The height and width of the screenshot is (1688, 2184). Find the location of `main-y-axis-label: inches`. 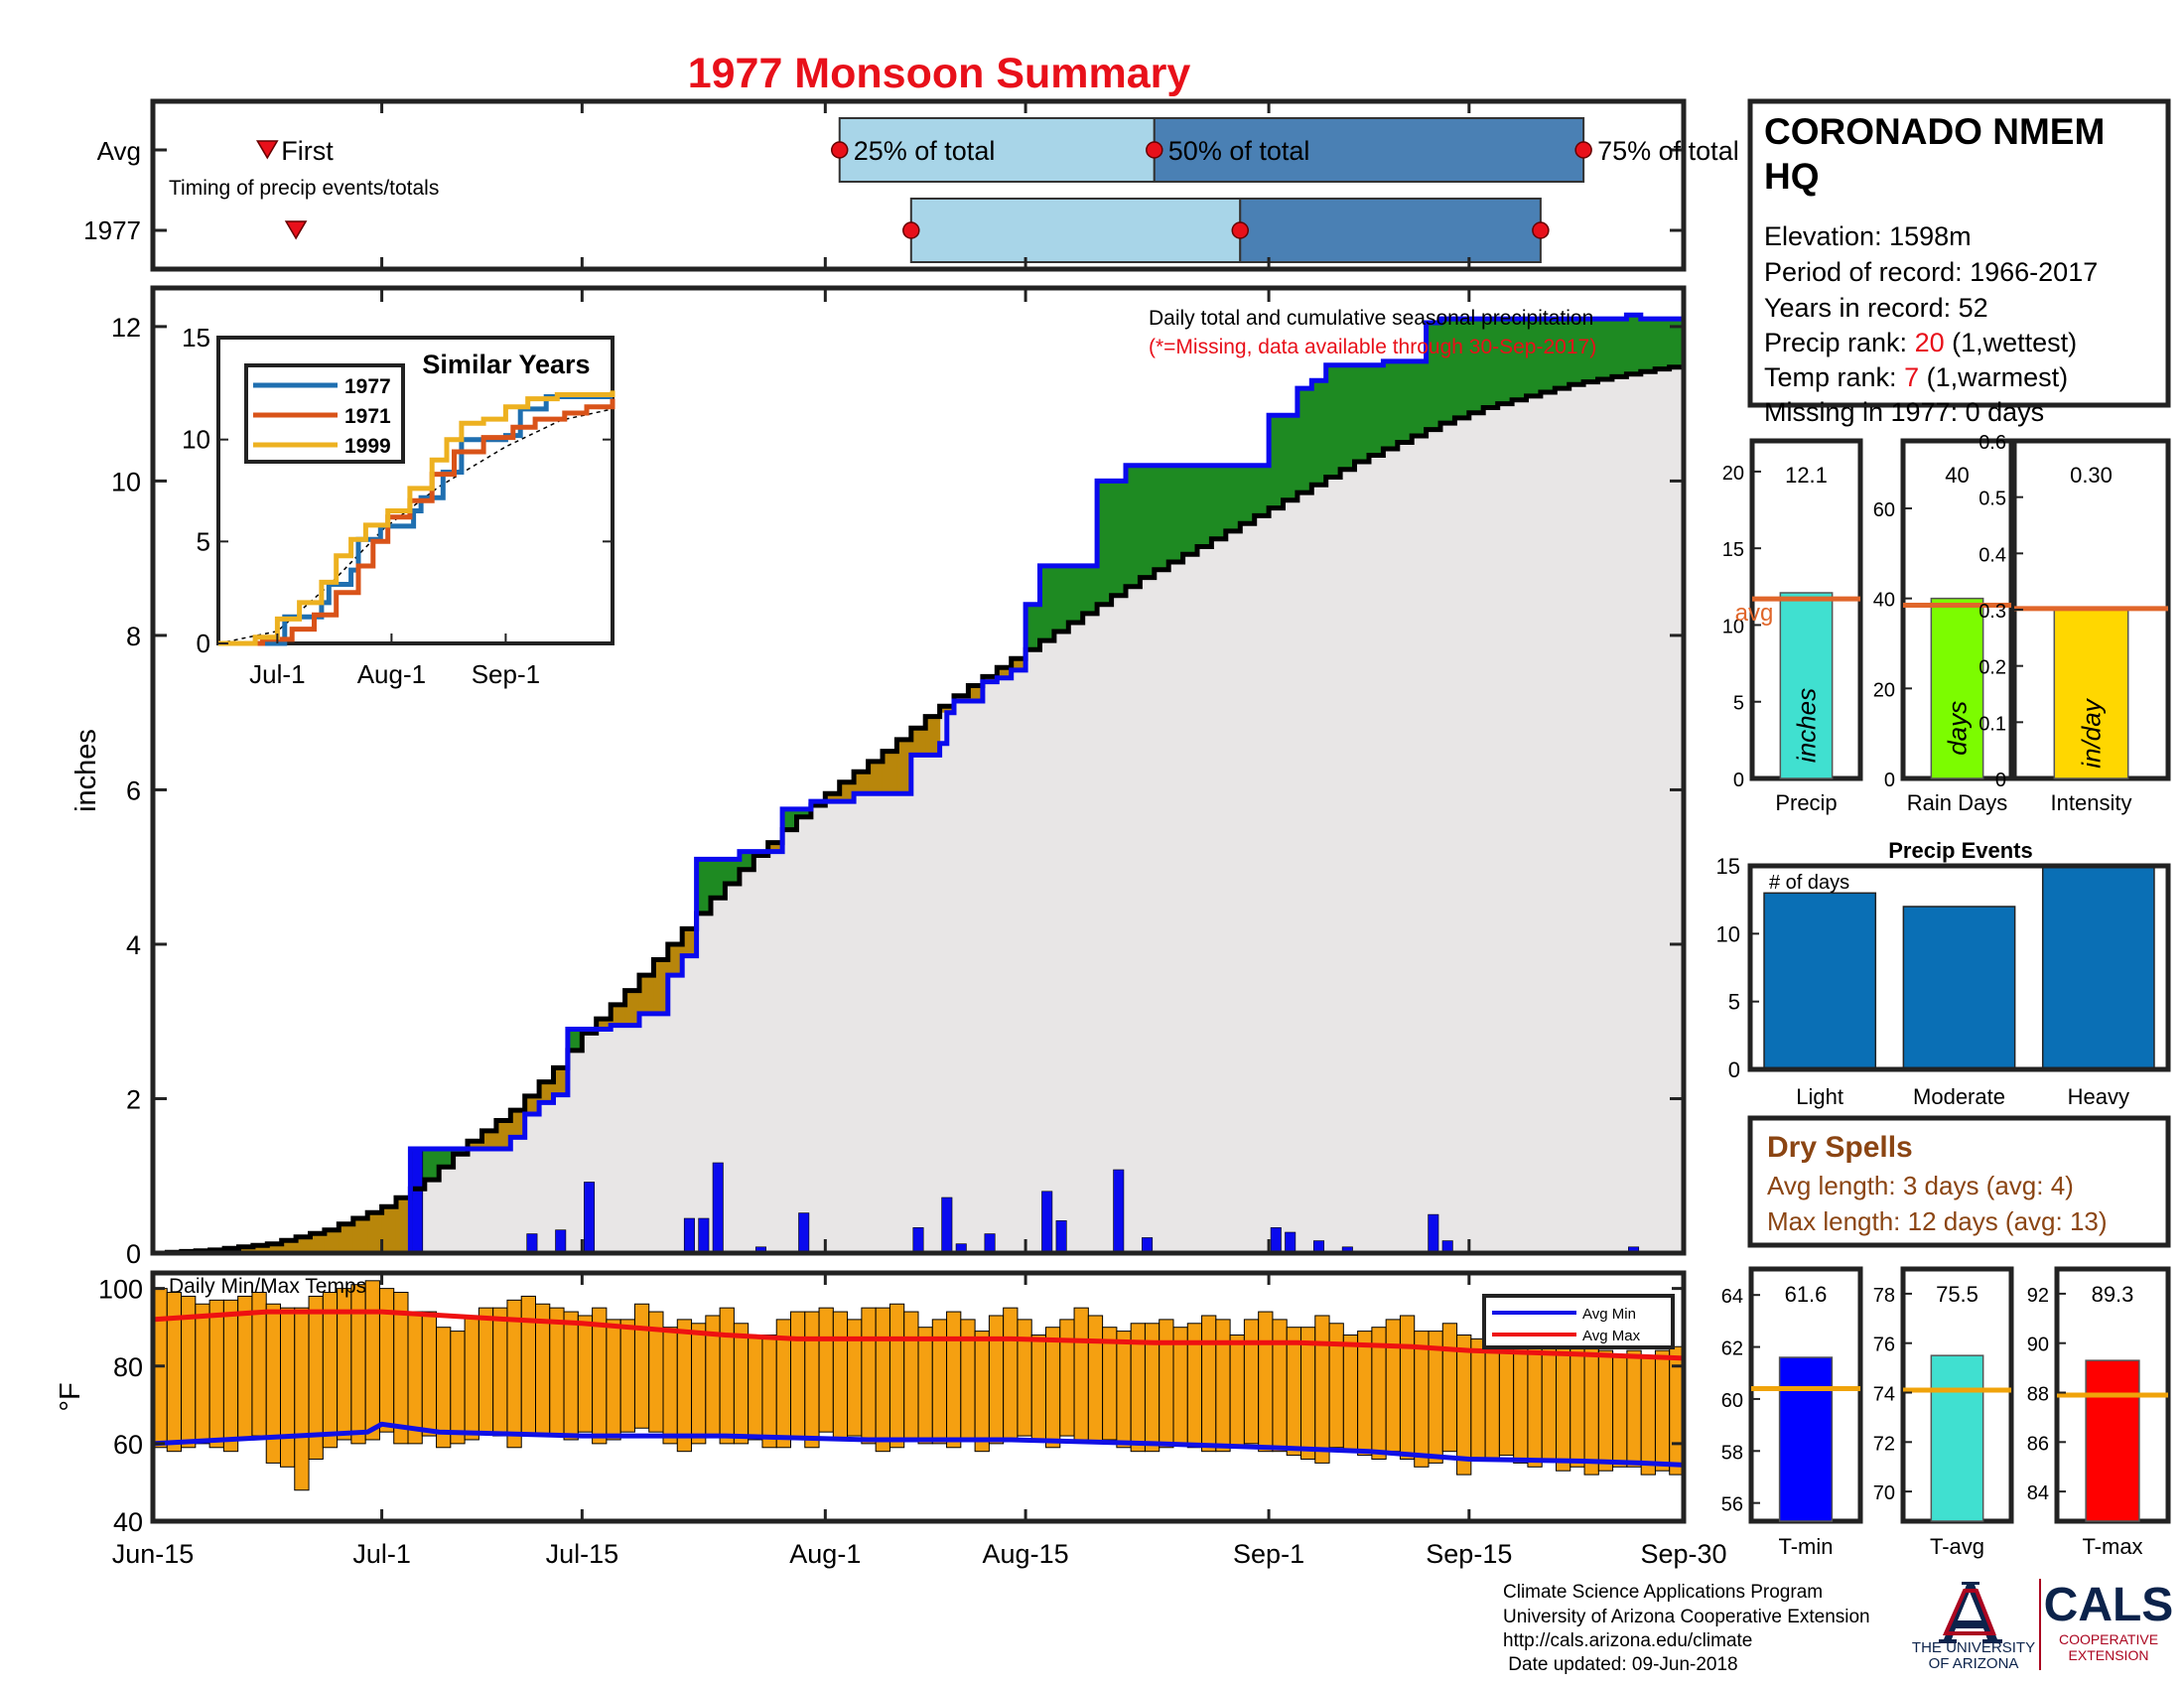

main-y-axis-label: inches is located at coordinates (86, 770).